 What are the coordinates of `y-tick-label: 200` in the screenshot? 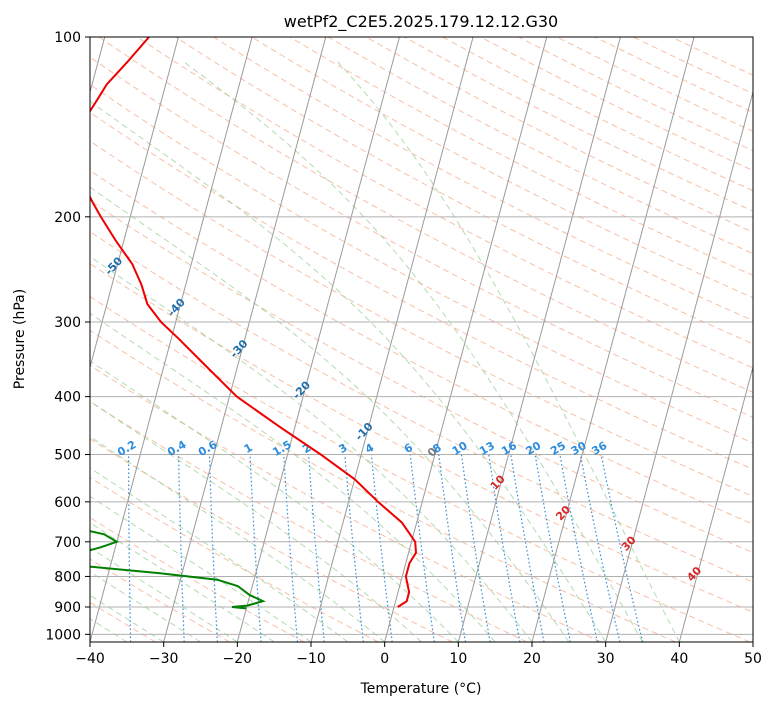 It's located at (67, 218).